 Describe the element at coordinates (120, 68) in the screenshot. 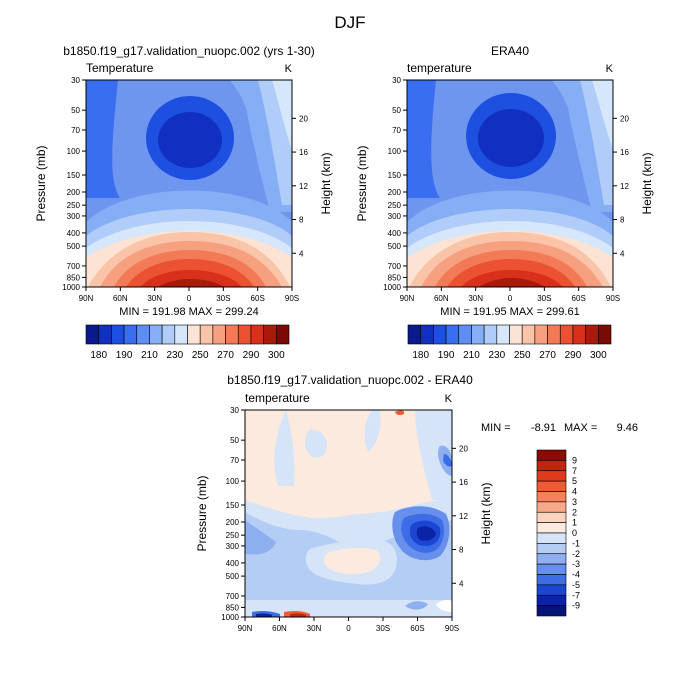

I see `panel-model-field: Temperature` at that location.